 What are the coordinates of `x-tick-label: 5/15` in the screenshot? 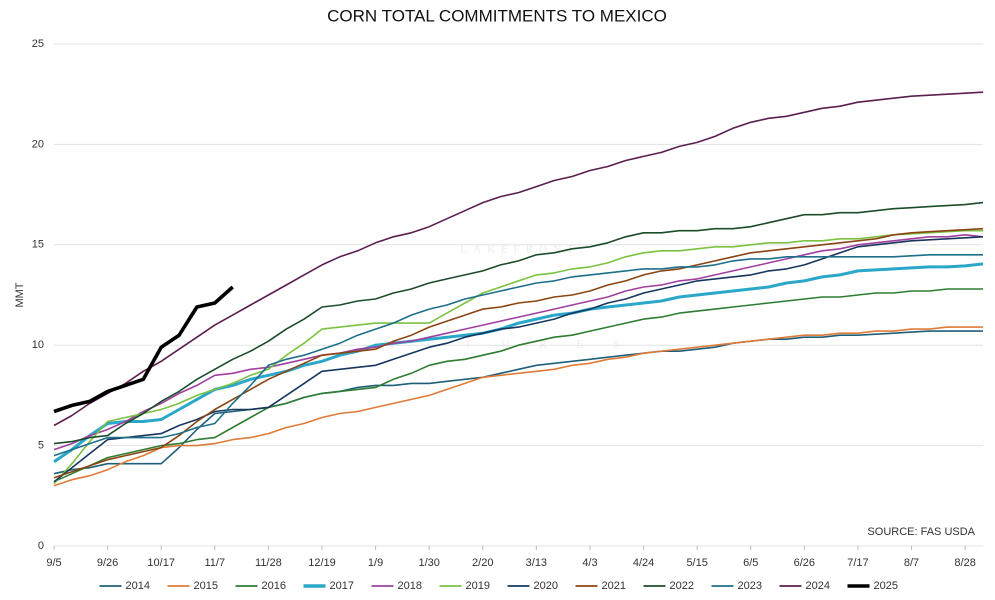 It's located at (696, 563).